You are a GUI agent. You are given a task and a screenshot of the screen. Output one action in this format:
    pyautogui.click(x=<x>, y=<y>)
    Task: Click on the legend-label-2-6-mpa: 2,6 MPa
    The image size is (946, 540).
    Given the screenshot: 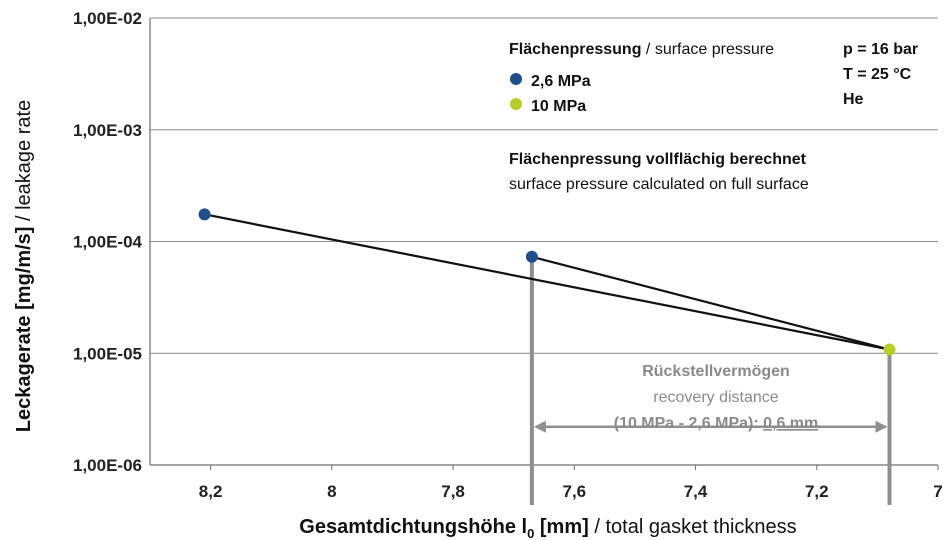 What is the action you would take?
    pyautogui.click(x=561, y=81)
    